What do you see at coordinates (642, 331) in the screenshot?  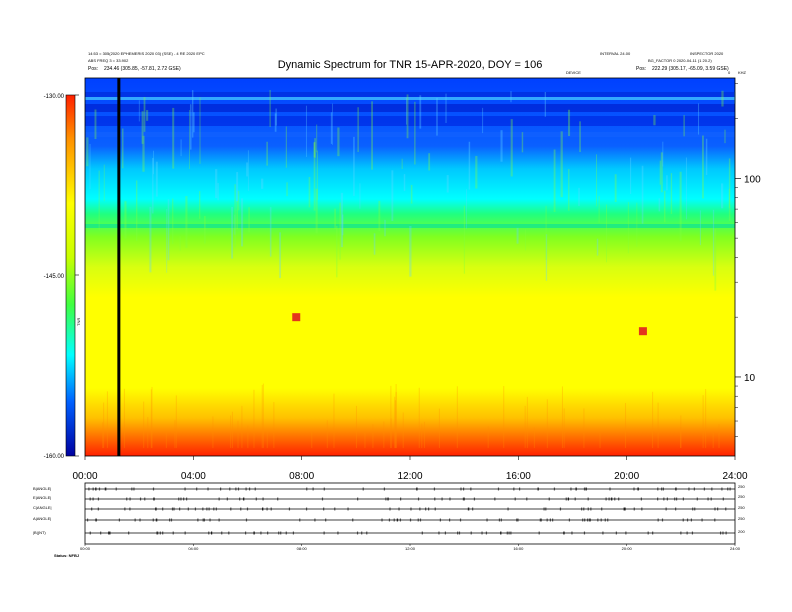 I see `hot-spot` at bounding box center [642, 331].